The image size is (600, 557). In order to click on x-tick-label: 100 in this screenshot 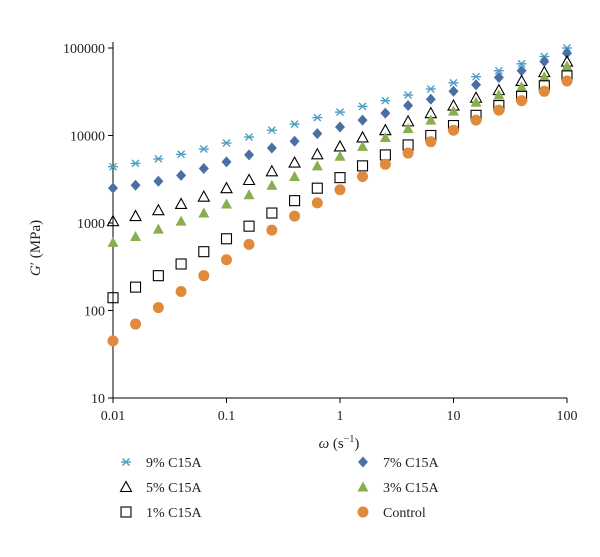, I will do `click(567, 416)`.